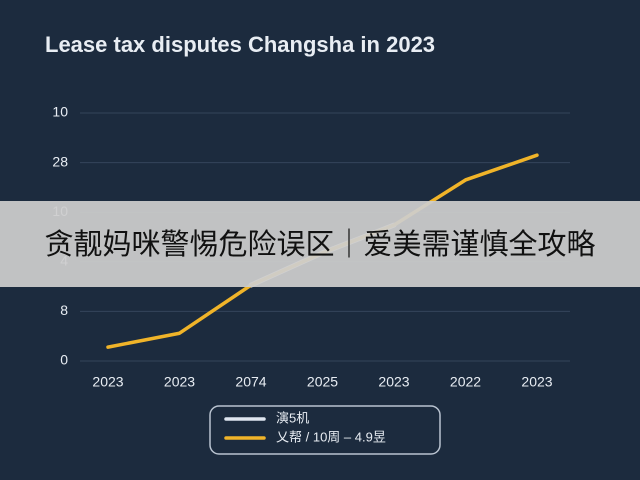 This screenshot has height=480, width=640. Describe the element at coordinates (250, 382) in the screenshot. I see `x-tick-label: 2074` at that location.